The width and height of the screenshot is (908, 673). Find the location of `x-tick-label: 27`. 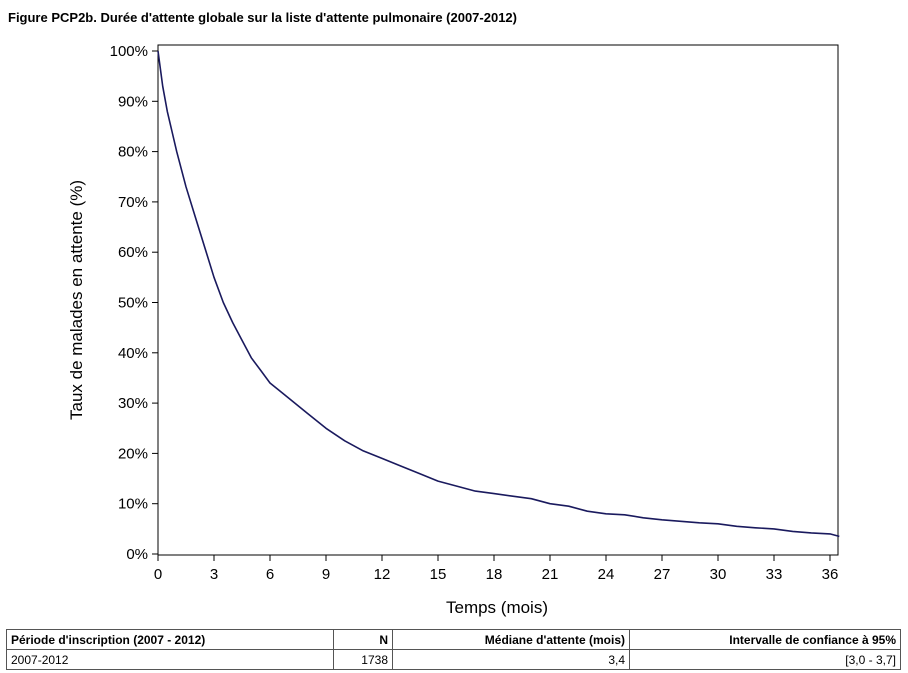

x-tick-label: 27 is located at coordinates (662, 574).